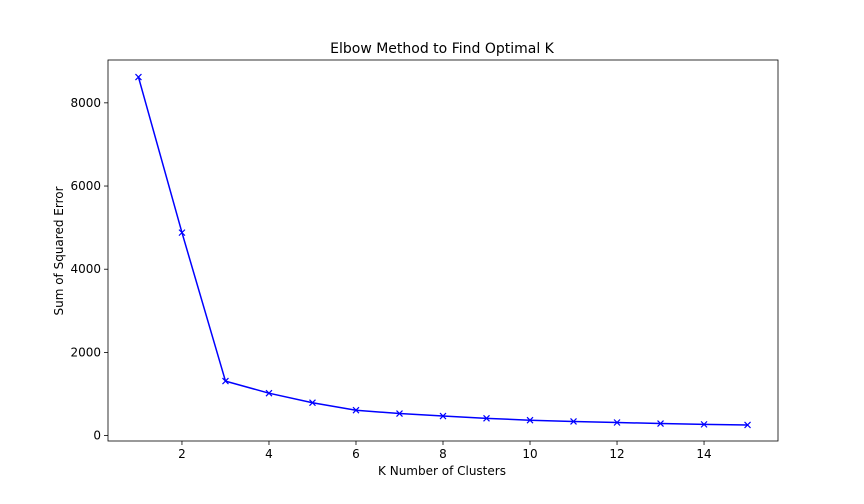 The width and height of the screenshot is (864, 504). Describe the element at coordinates (85, 269) in the screenshot. I see `y-tick-label-4000: 4000` at that location.